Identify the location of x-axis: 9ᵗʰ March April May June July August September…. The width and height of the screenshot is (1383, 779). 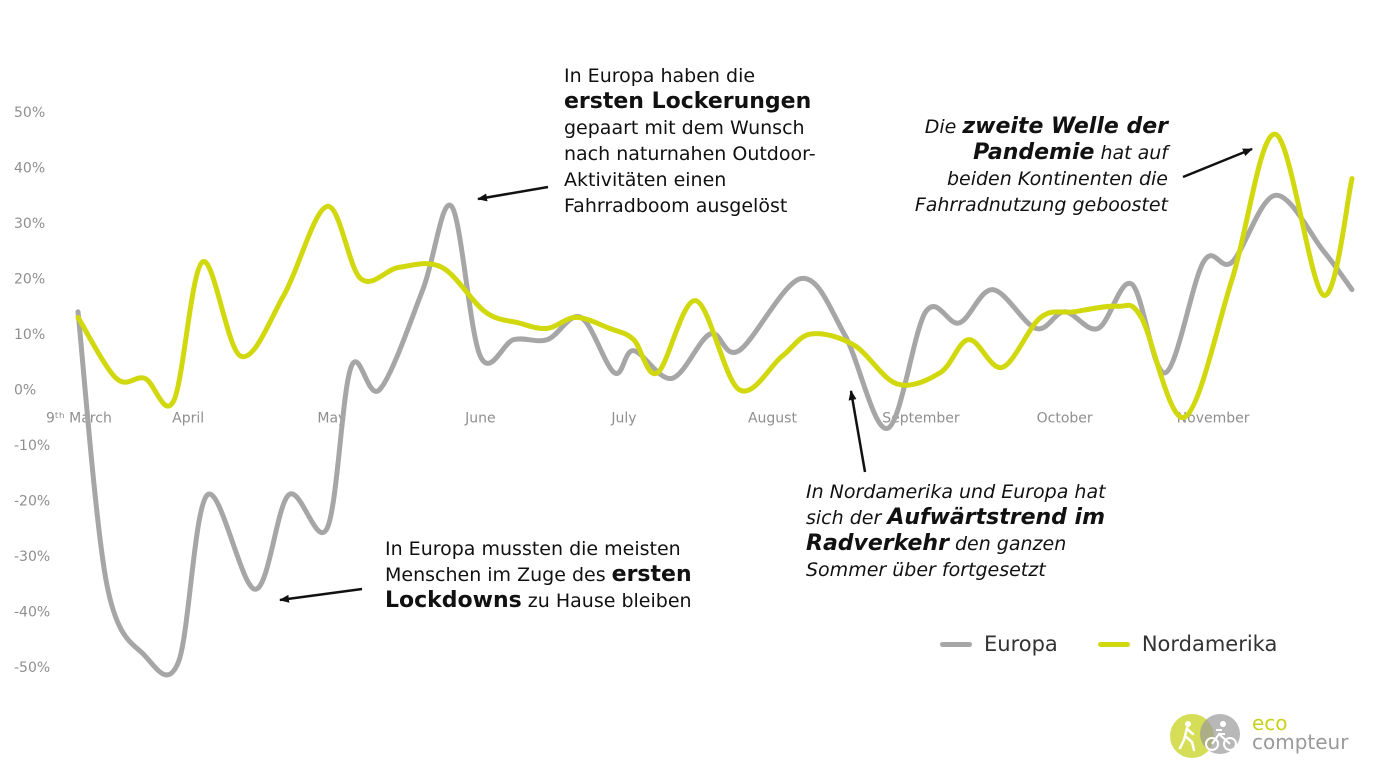
(648, 419).